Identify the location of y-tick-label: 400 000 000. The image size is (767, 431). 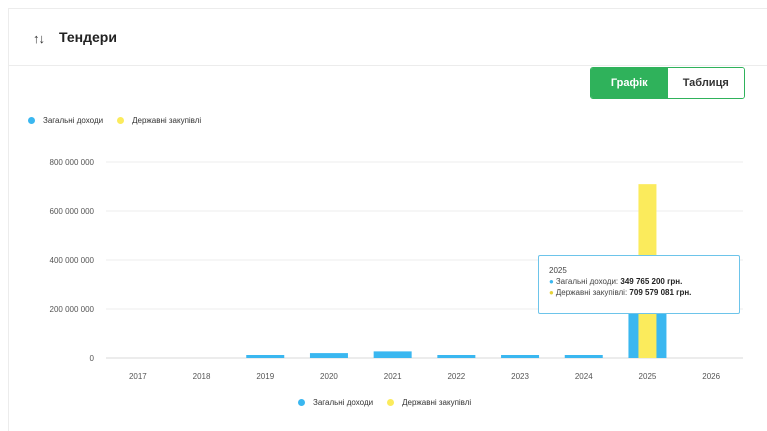
(72, 260).